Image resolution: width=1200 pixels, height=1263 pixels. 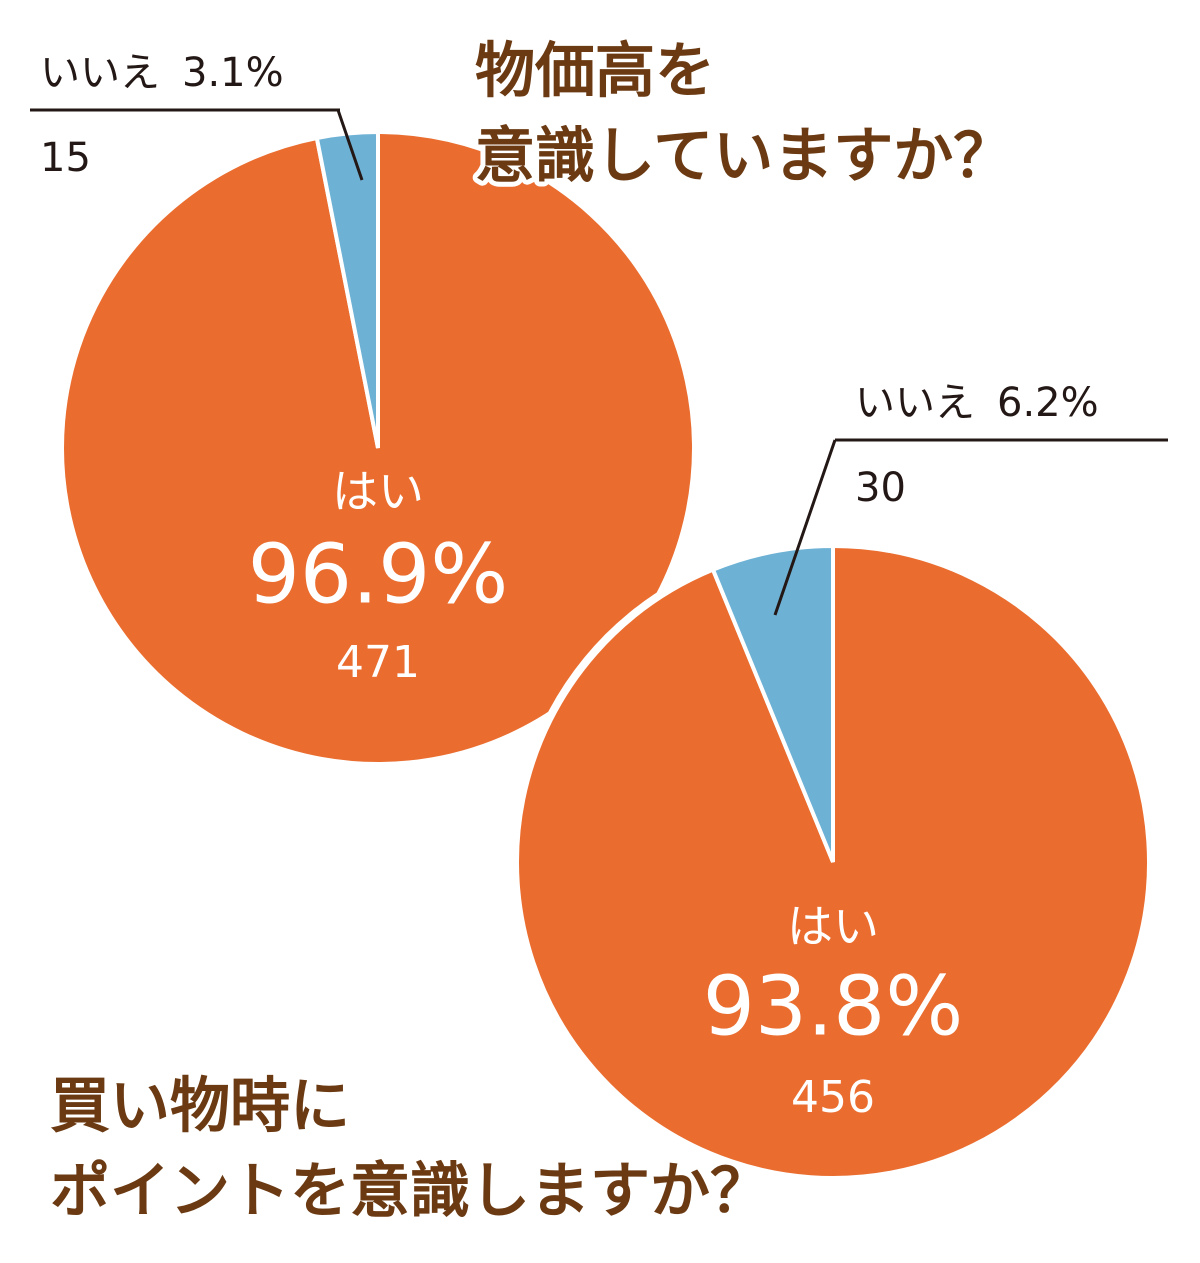 What do you see at coordinates (378, 662) in the screenshot?
I see `slice-count: 471` at bounding box center [378, 662].